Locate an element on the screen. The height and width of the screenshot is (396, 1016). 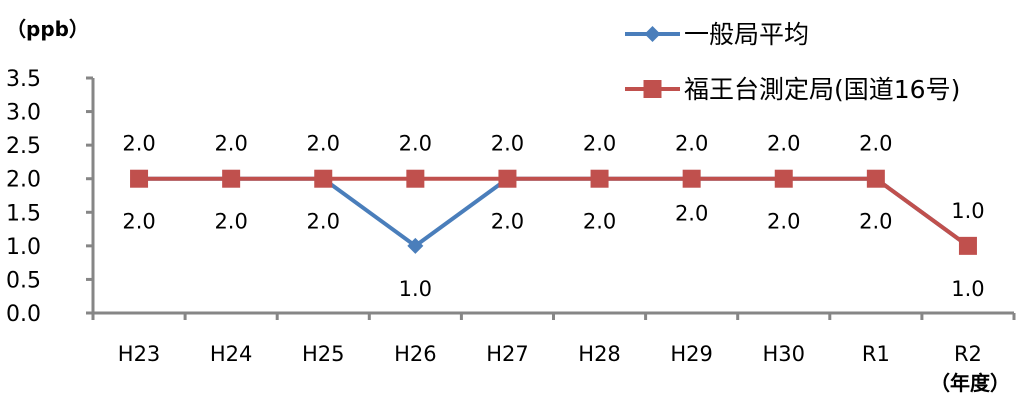
x-tick-label: H26 is located at coordinates (415, 354).